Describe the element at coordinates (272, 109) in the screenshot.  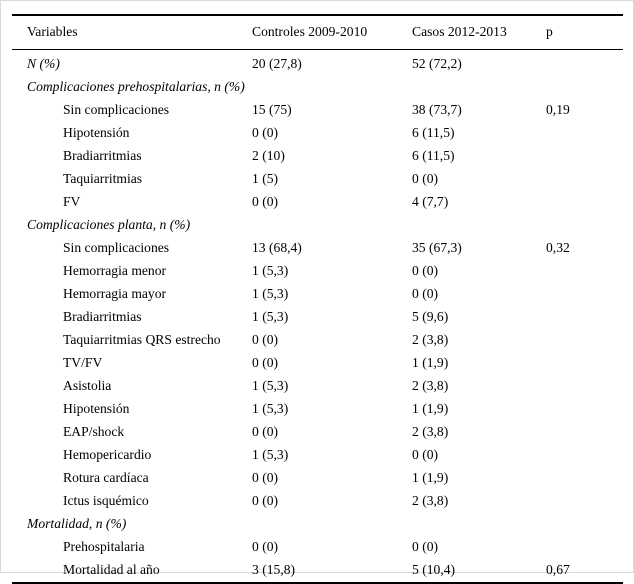
I see `cell-controles: 15 (75)` at that location.